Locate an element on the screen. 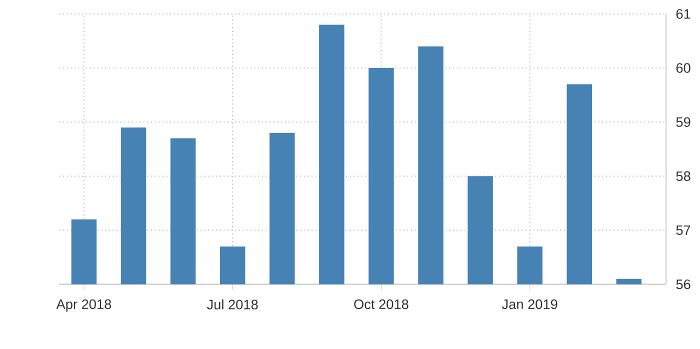 Image resolution: width=700 pixels, height=349 pixels. y-tick-label: 56 is located at coordinates (683, 284).